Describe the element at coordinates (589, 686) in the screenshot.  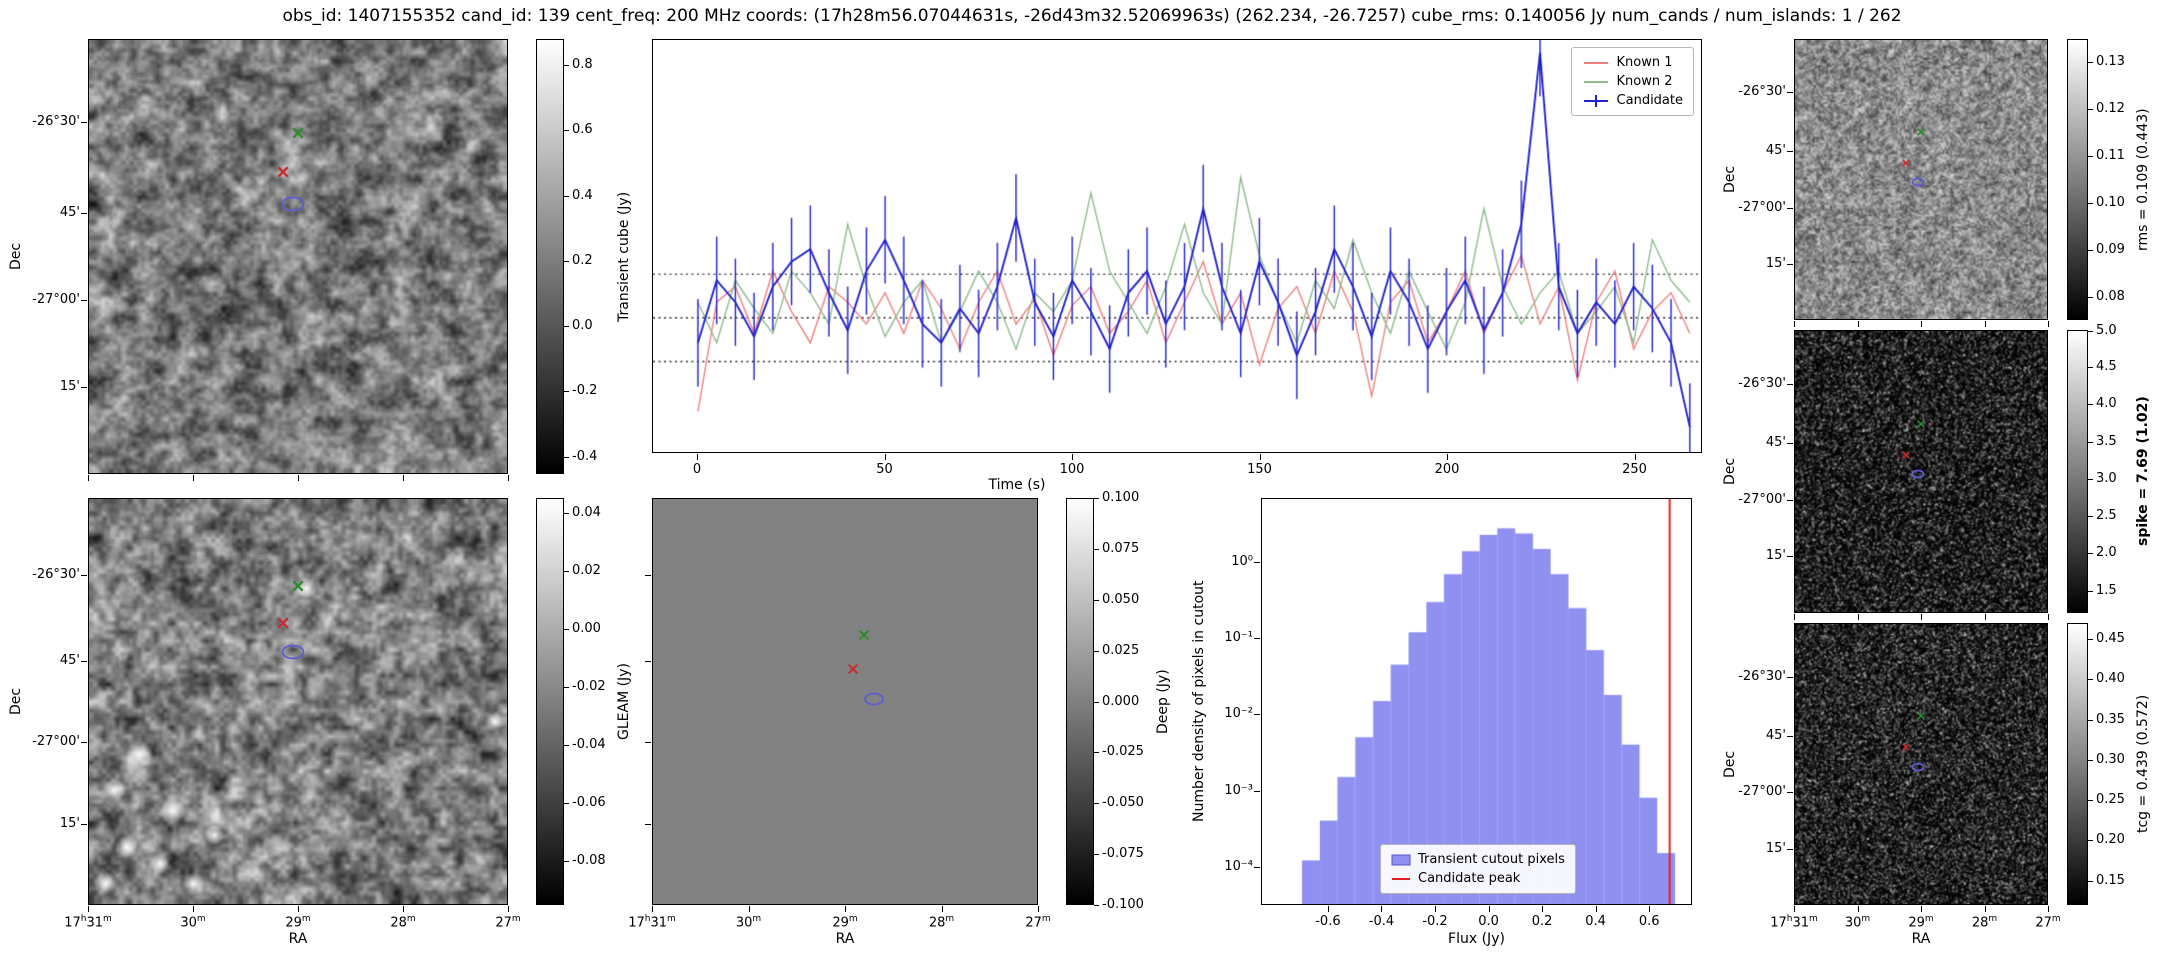
I see `colorbar-tick-label: -0.02` at that location.